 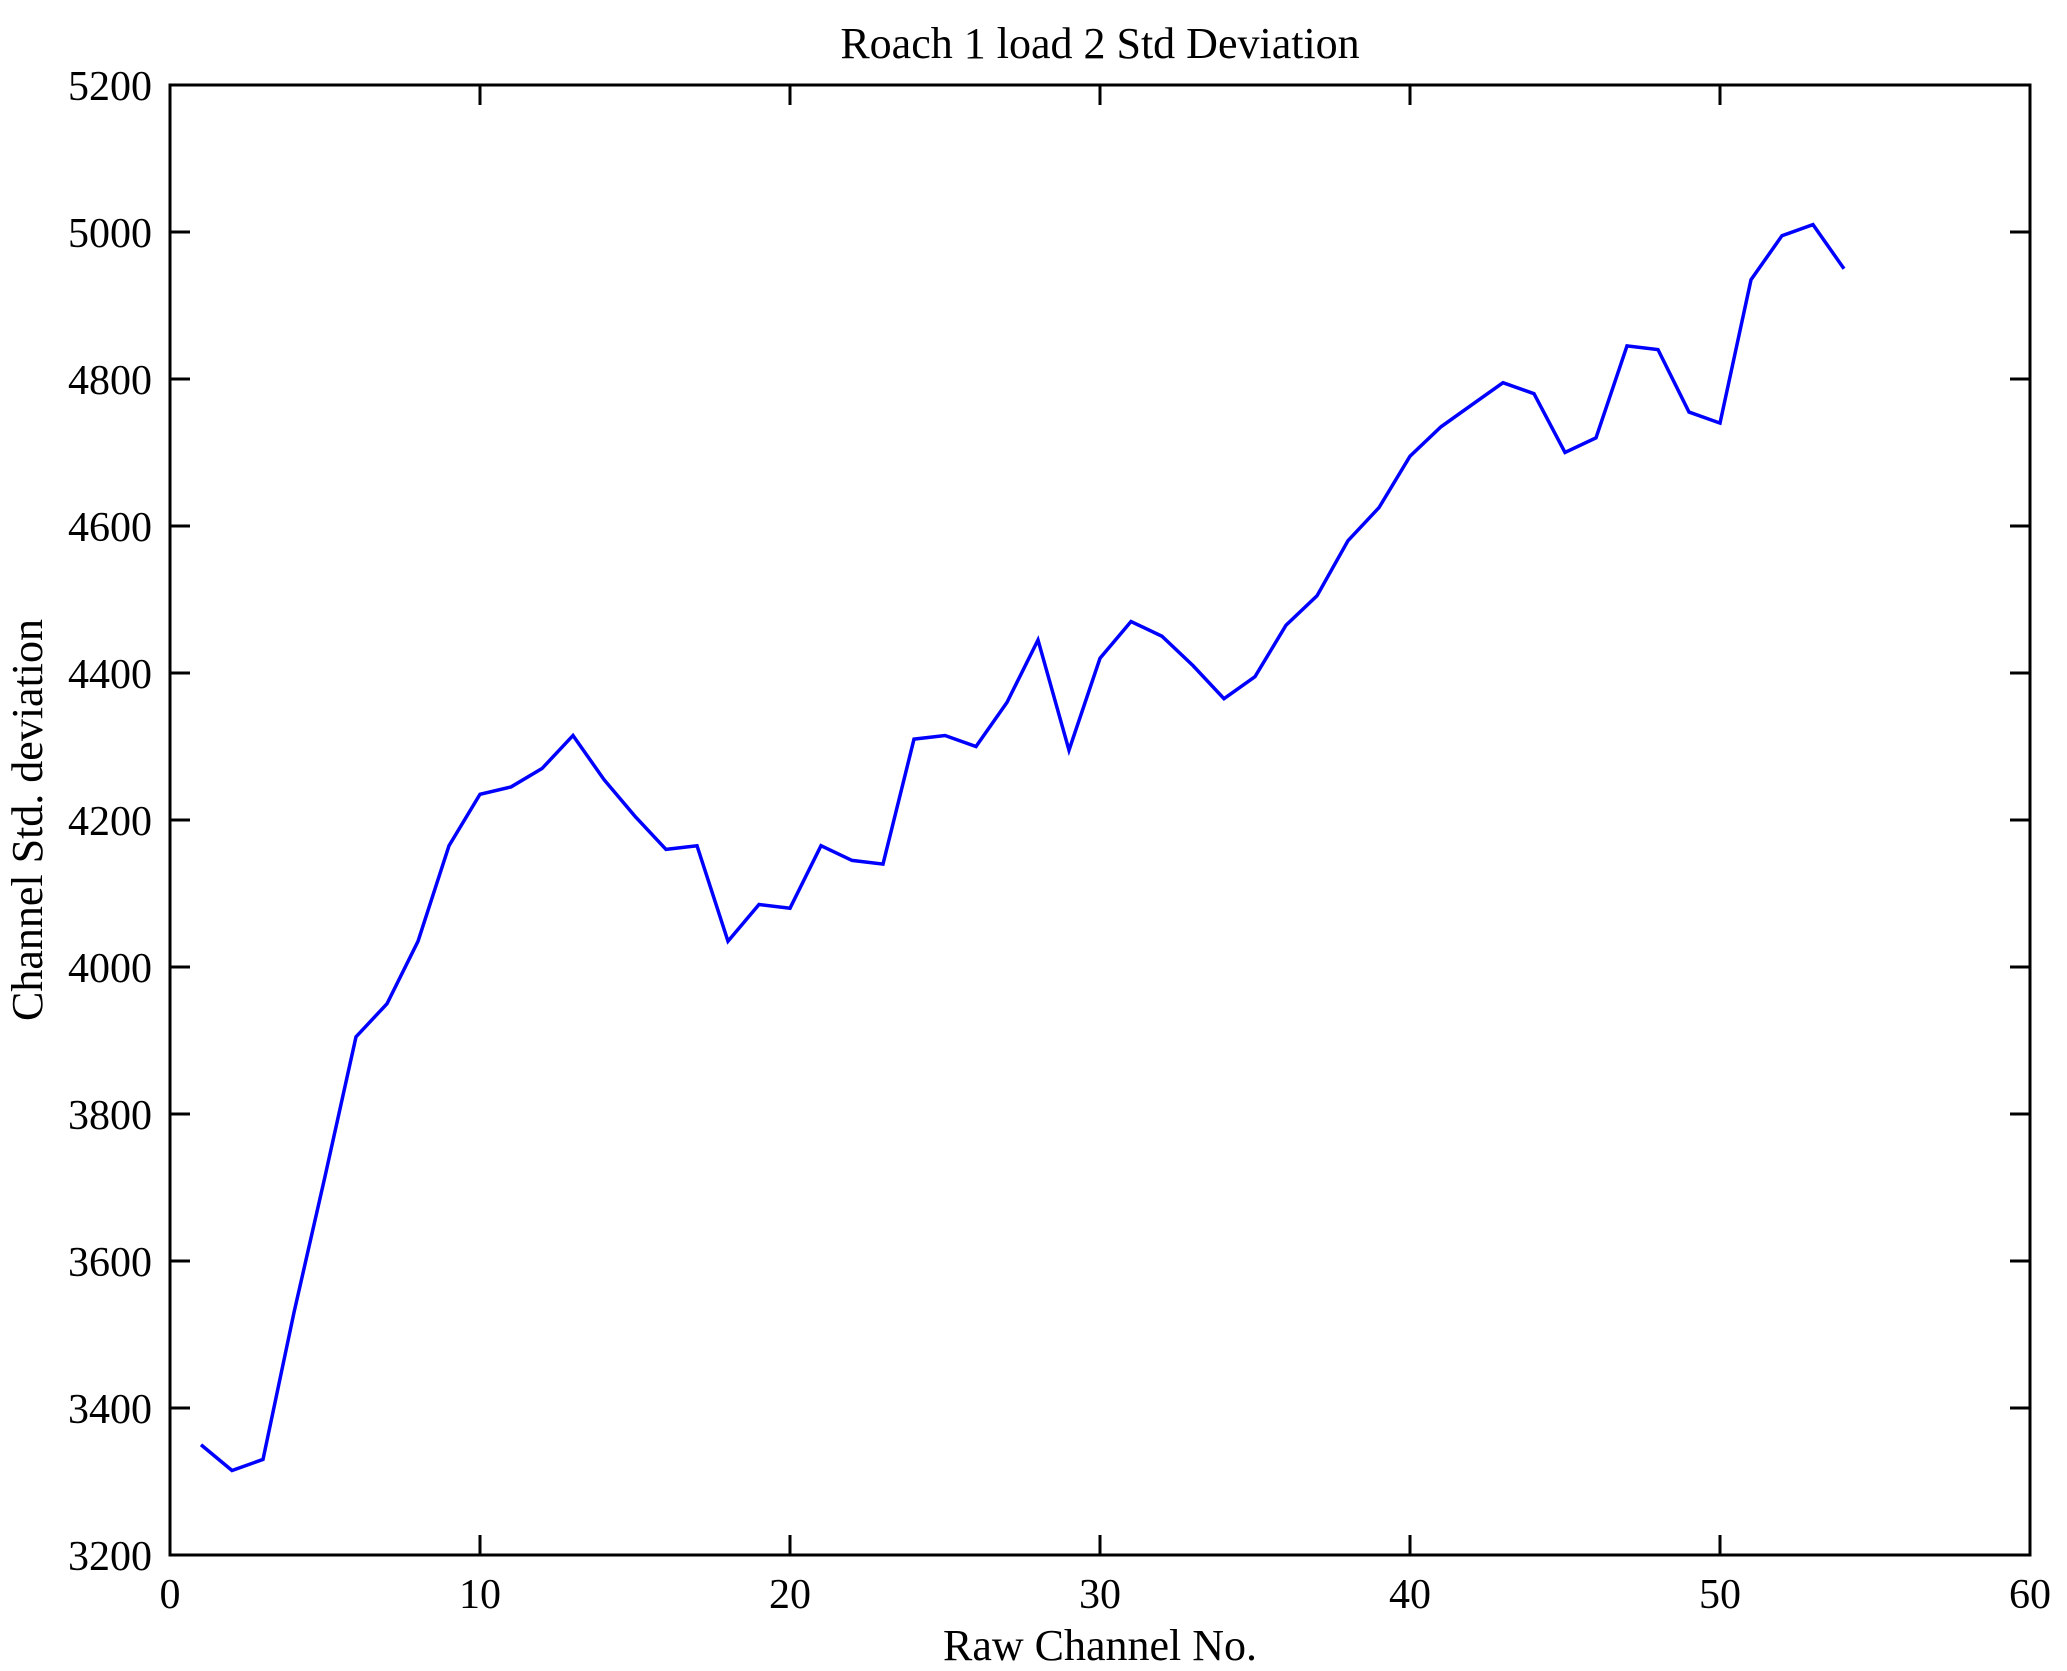 I want to click on chart-title: Roach 1 load 2 Std Deviation, so click(x=1099, y=43).